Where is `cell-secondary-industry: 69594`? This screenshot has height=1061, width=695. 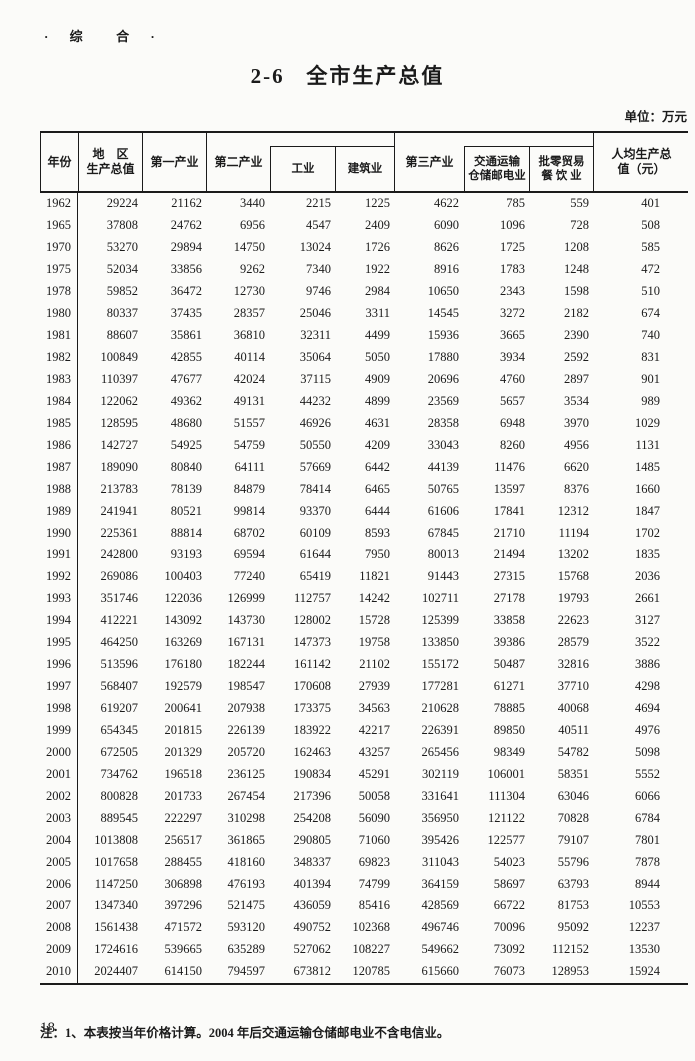 cell-secondary-industry: 69594 is located at coordinates (249, 554).